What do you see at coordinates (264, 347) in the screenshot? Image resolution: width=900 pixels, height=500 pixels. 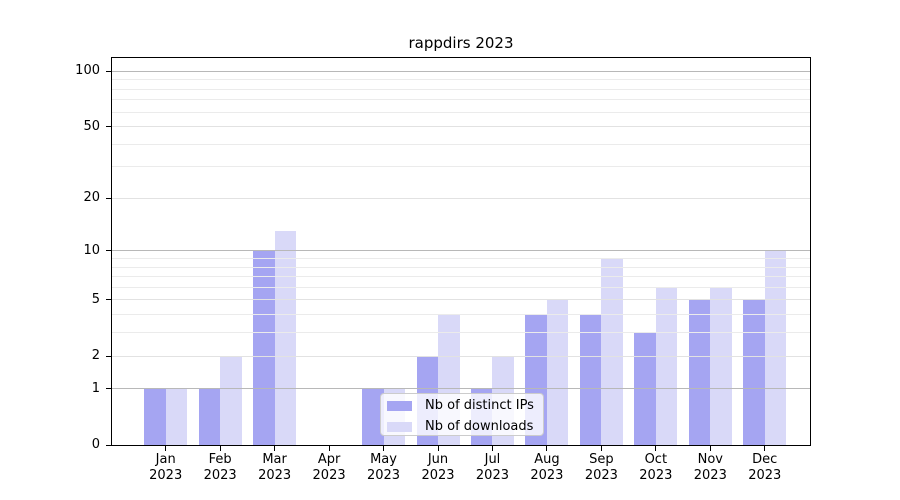 I see `bar-distinct-ips-mar` at bounding box center [264, 347].